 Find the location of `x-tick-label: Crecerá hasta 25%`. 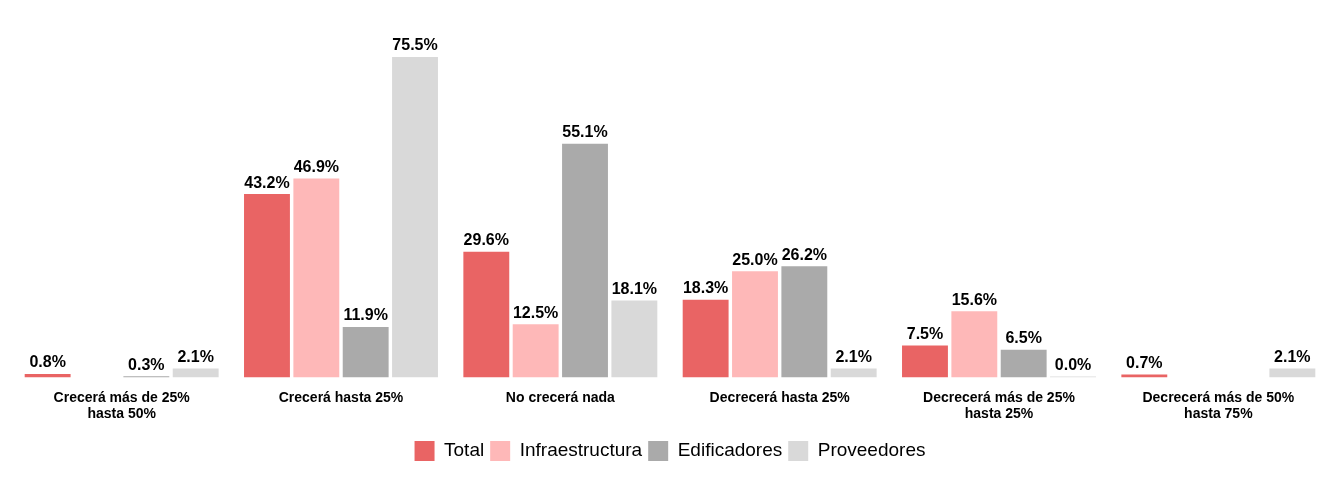

x-tick-label: Crecerá hasta 25% is located at coordinates (341, 396).